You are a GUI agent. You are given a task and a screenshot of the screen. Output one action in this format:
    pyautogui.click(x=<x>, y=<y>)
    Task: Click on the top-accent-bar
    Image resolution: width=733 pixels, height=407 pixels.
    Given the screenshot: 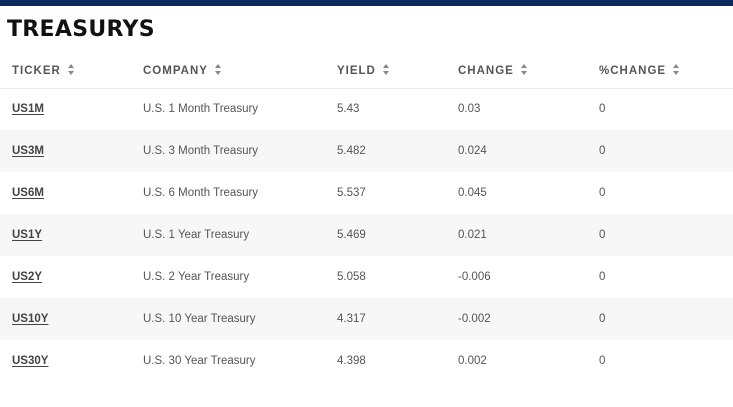 What is the action you would take?
    pyautogui.click(x=366, y=3)
    